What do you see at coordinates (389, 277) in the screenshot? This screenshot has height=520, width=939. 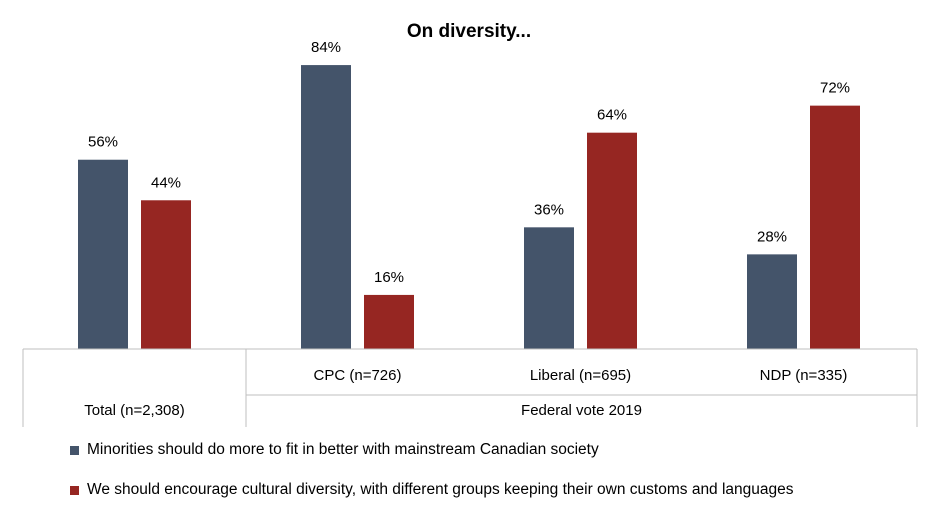 I see `value-label-cpc-series-2: 16%` at bounding box center [389, 277].